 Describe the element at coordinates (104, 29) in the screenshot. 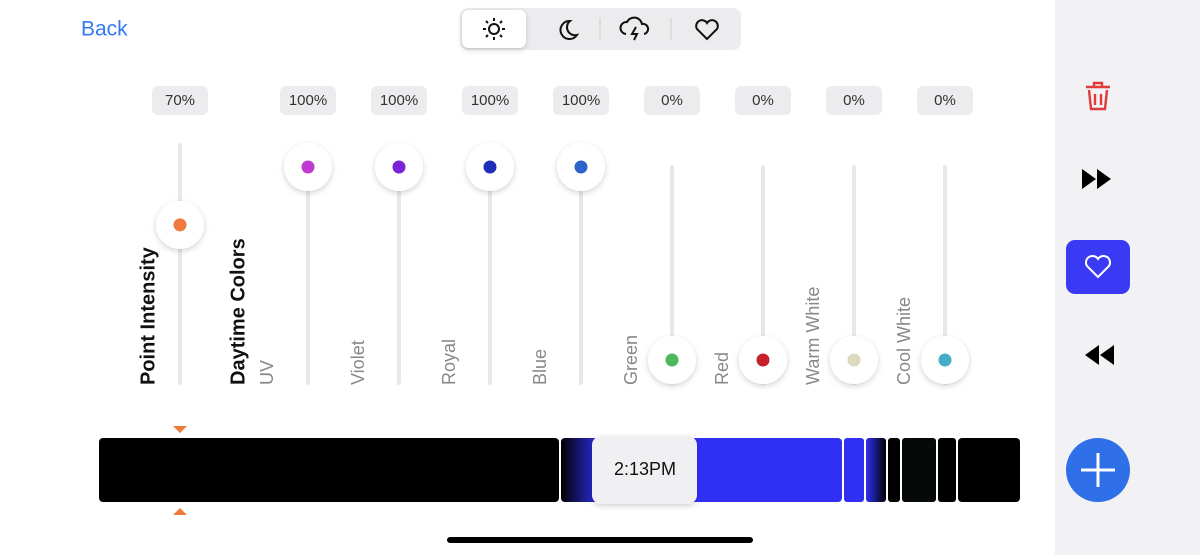

I see `back-button: Back` at that location.